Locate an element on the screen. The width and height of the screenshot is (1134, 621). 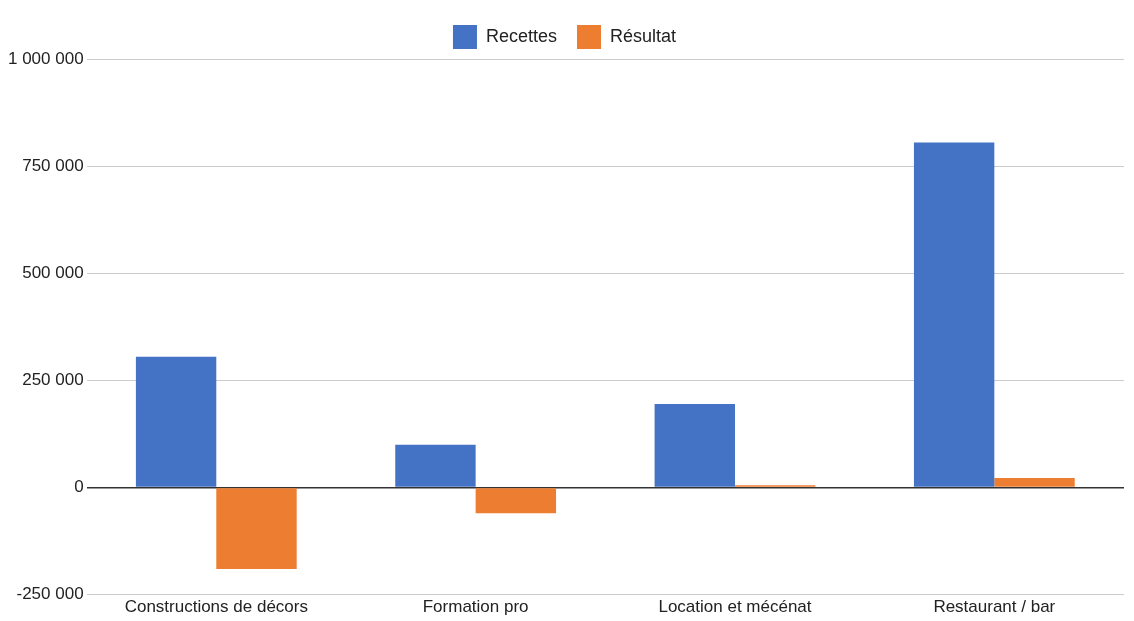
x-tick-label: Constructions de décors is located at coordinates (216, 607).